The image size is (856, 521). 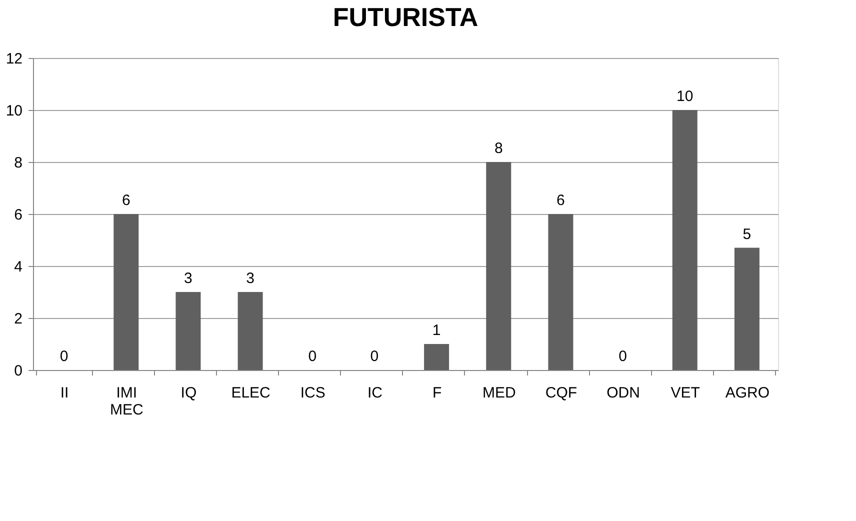 I want to click on x-tick-label: AGRO, so click(x=747, y=393).